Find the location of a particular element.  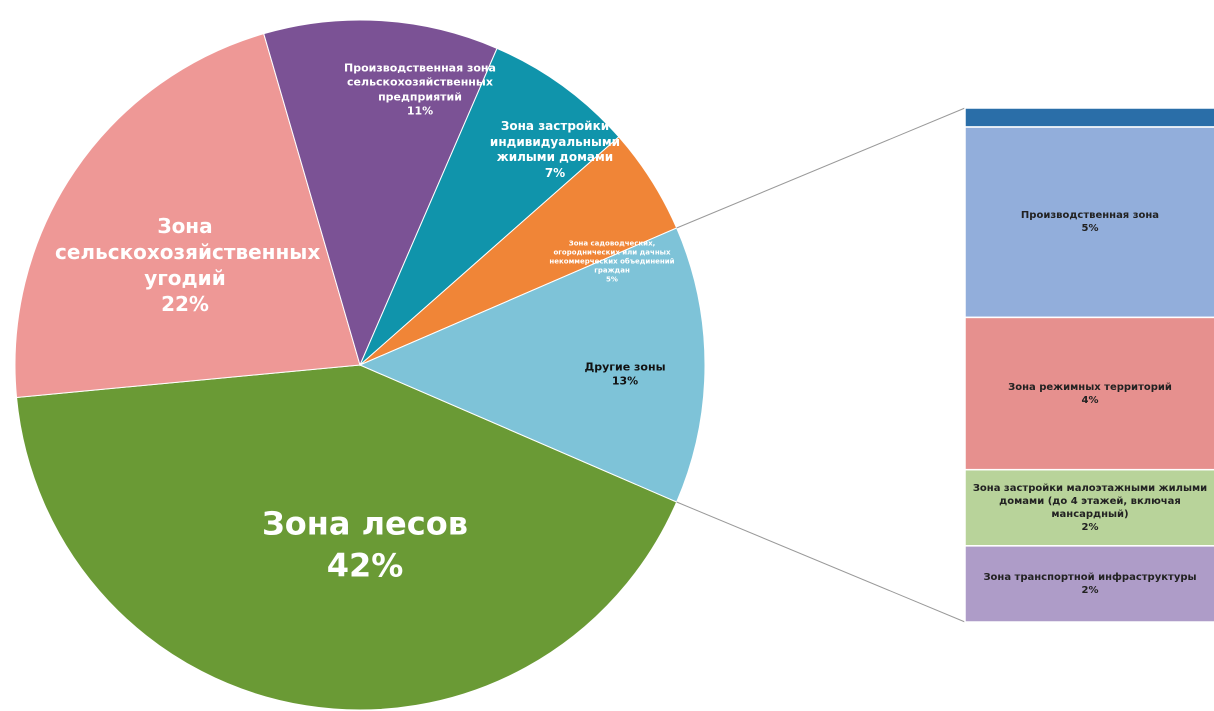

bar-label: Зона режимных территорий 4% is located at coordinates (1089, 394).